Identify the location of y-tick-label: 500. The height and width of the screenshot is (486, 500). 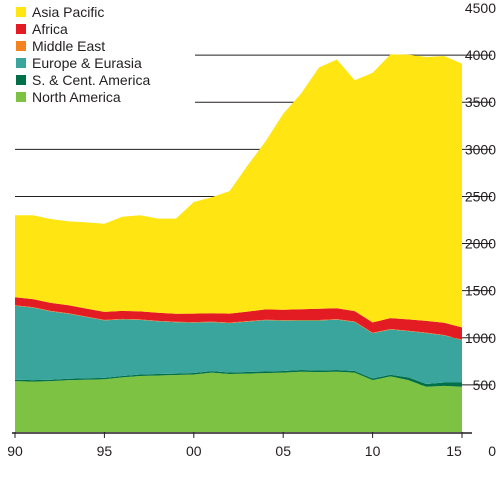
(485, 385).